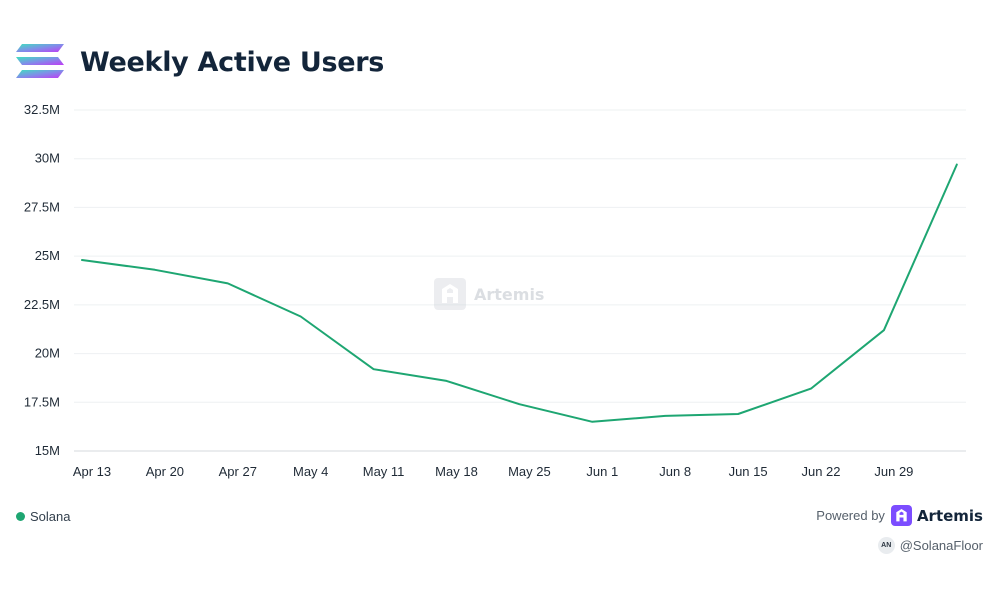 This screenshot has width=1000, height=600. Describe the element at coordinates (47, 353) in the screenshot. I see `y-tick-label: 20M` at that location.